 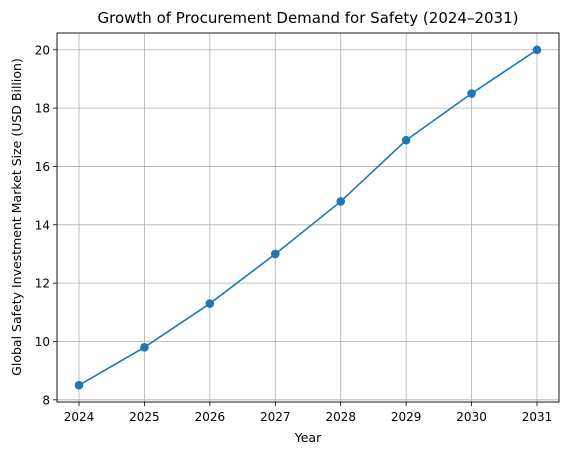 I want to click on y-tick-label: 18, so click(x=42, y=109).